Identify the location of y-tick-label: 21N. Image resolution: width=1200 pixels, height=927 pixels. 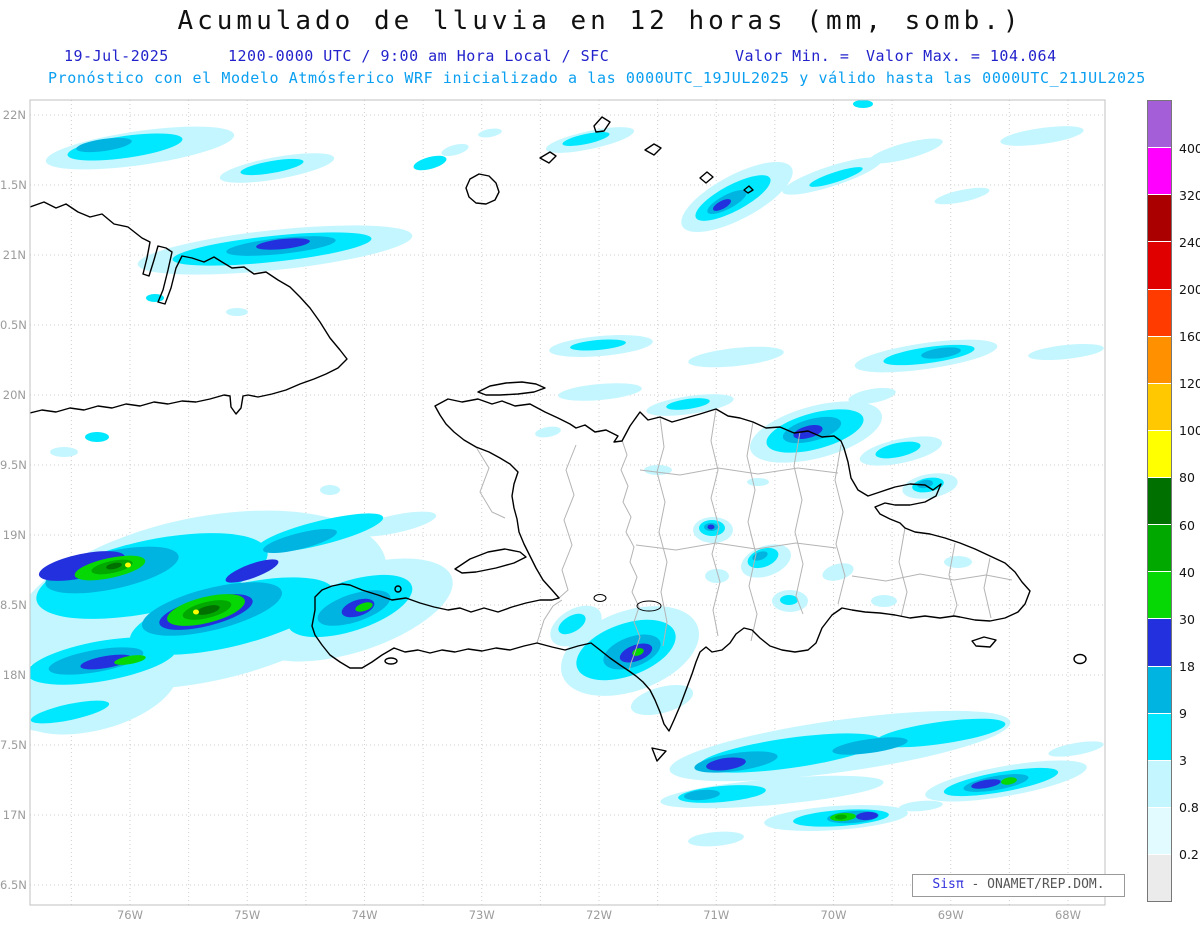
(14, 255).